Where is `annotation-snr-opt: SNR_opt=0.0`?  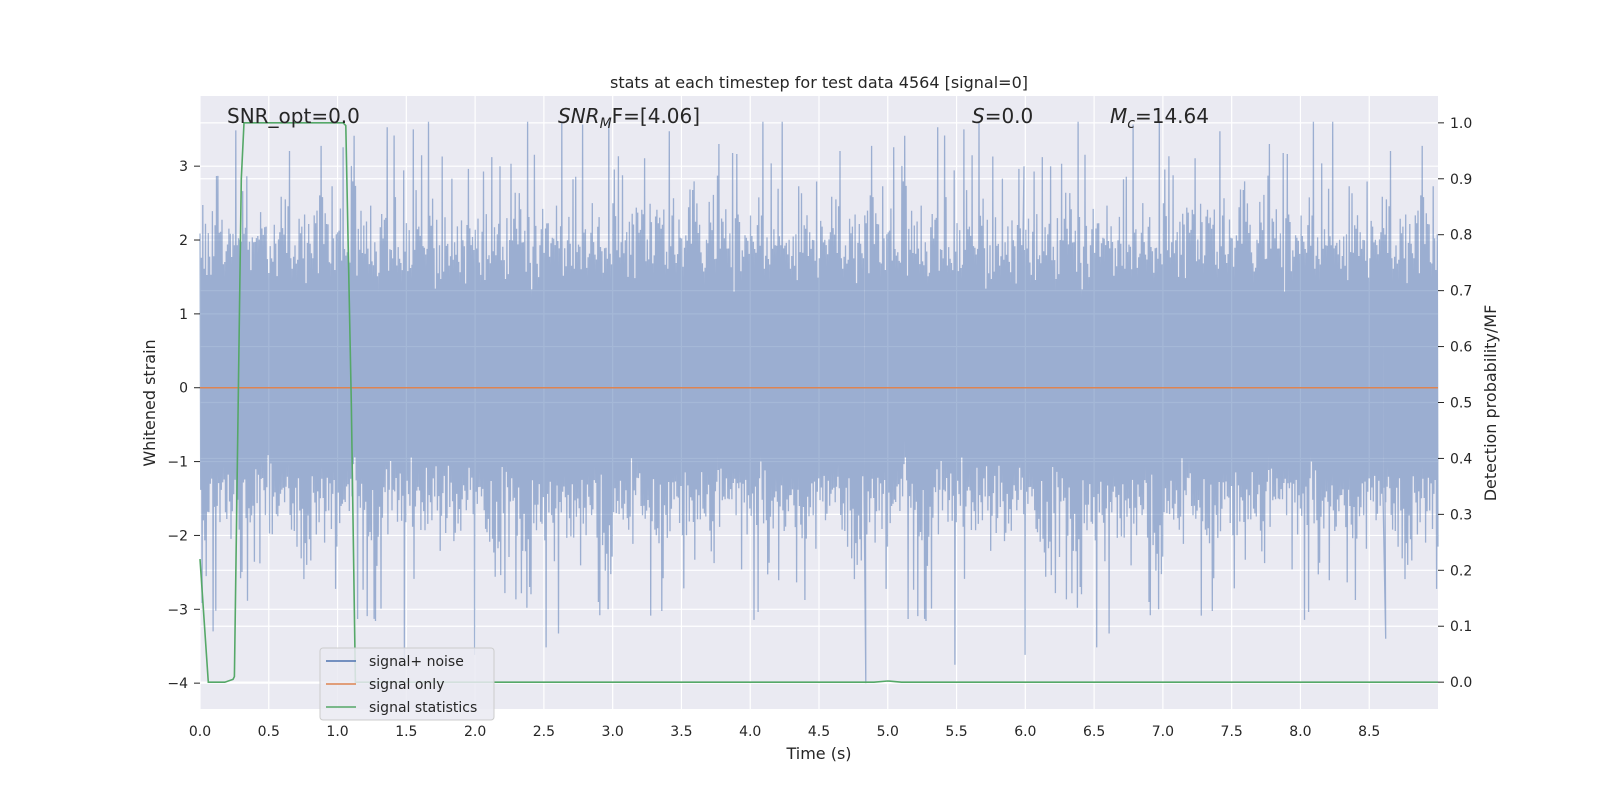 annotation-snr-opt: SNR_opt=0.0 is located at coordinates (293, 116).